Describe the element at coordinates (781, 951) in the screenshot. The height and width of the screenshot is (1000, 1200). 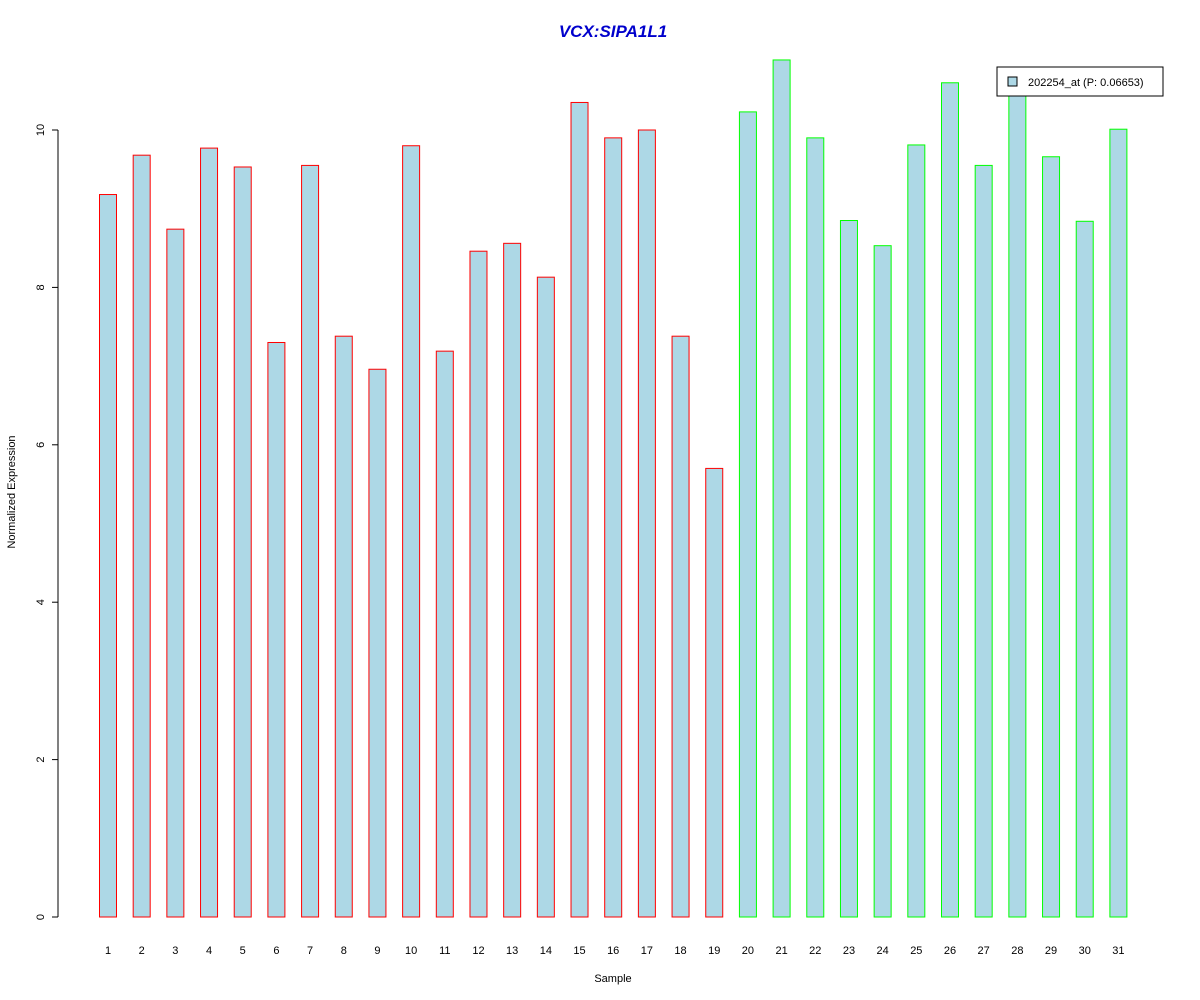
I see `x-tick-label: 21` at that location.